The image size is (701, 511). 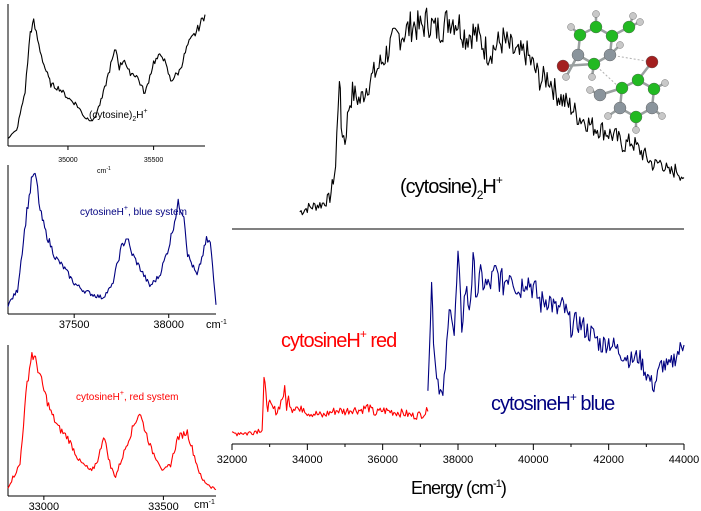 I want to click on inset-blue-tick-label: 38000, so click(x=168, y=325).